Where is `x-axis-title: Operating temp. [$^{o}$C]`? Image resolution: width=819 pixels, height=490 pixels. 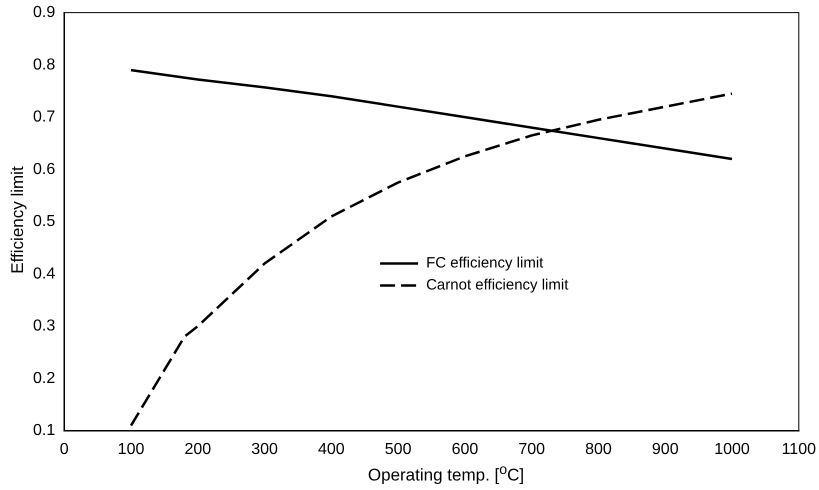 x-axis-title: Operating temp. [$^{o}$C] is located at coordinates (446, 474).